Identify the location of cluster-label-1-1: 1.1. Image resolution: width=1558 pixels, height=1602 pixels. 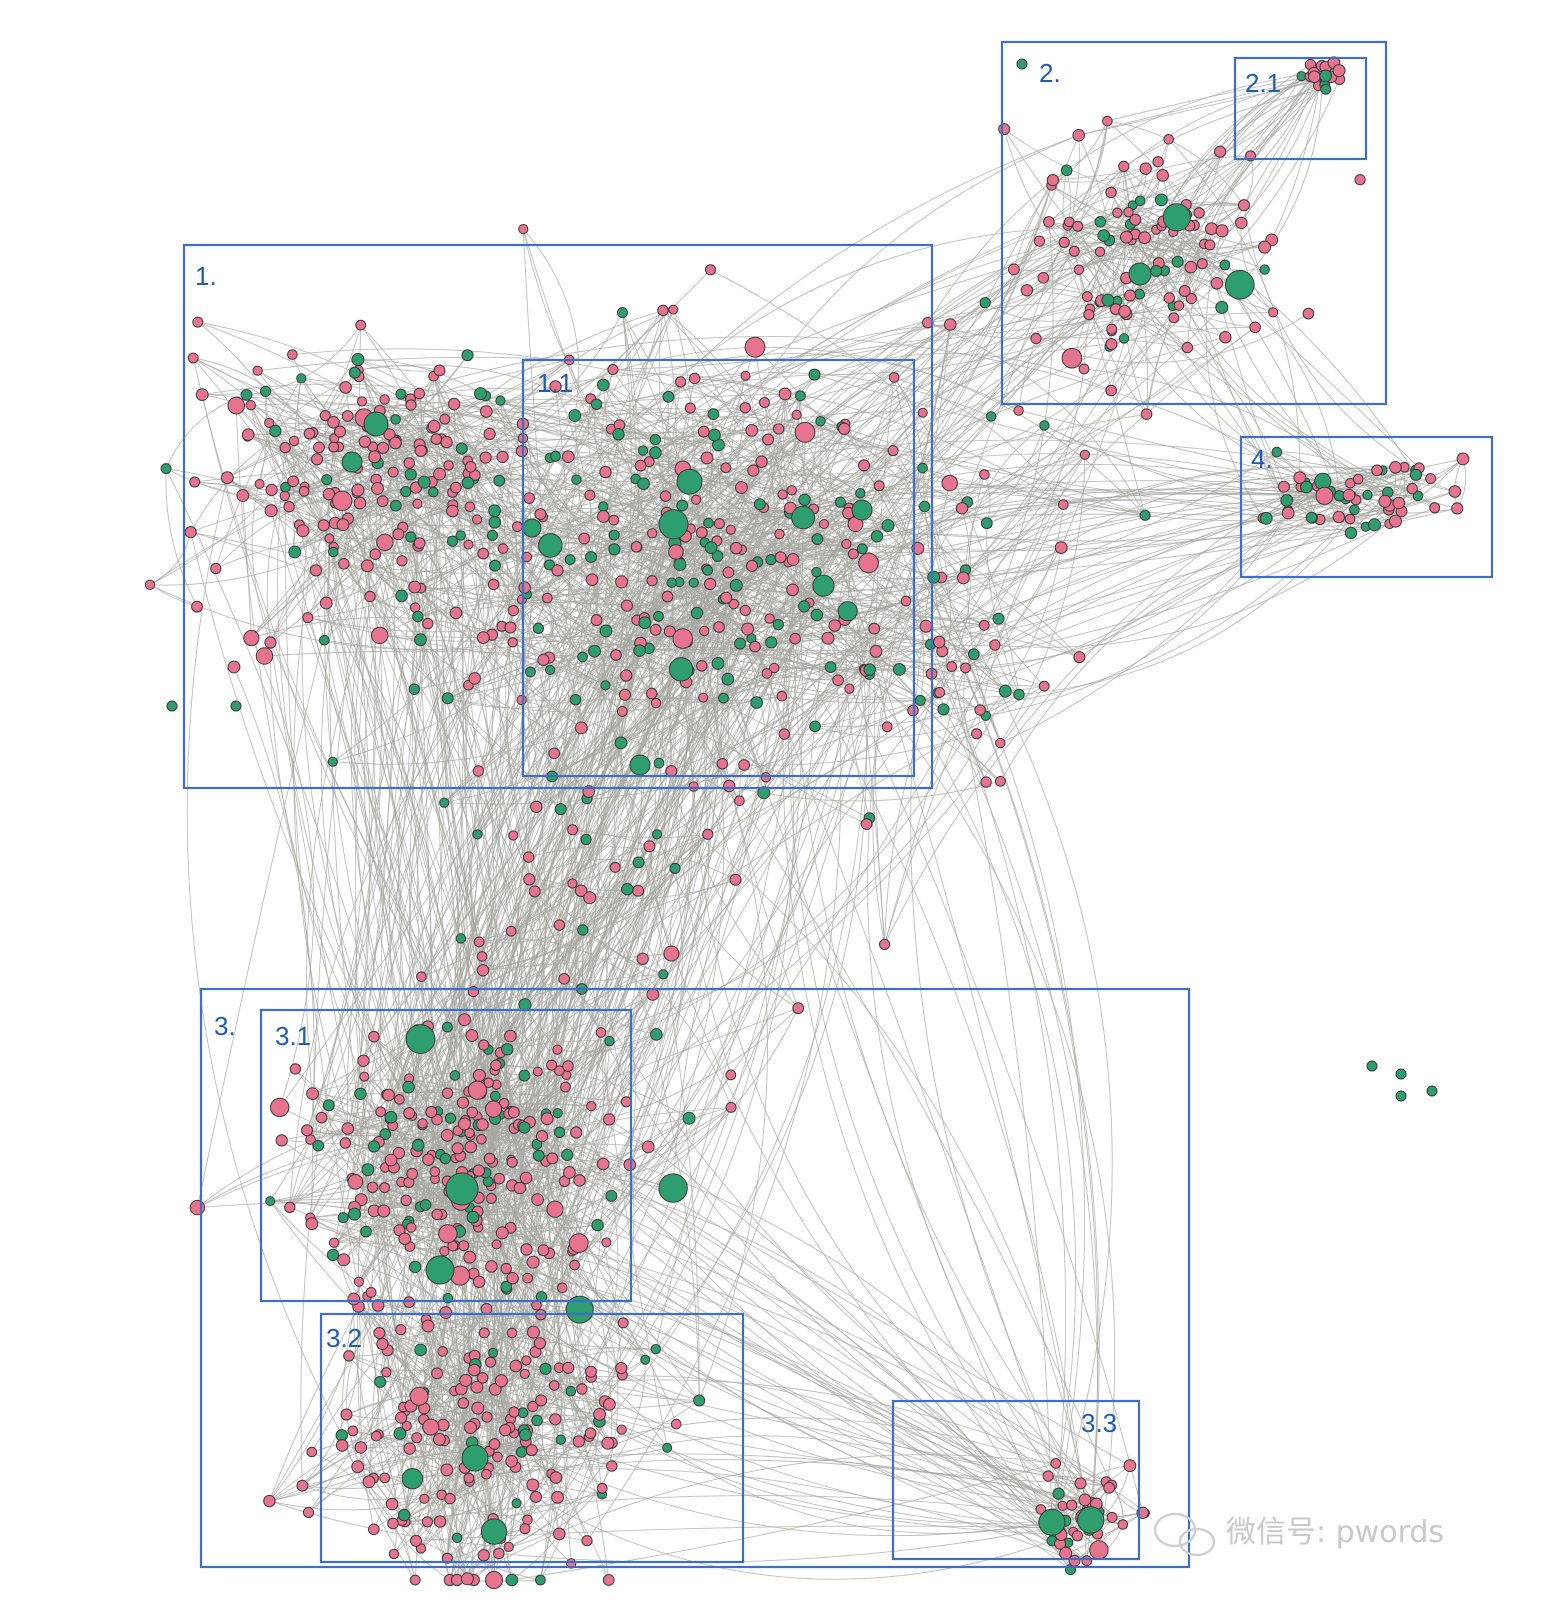
(555, 383).